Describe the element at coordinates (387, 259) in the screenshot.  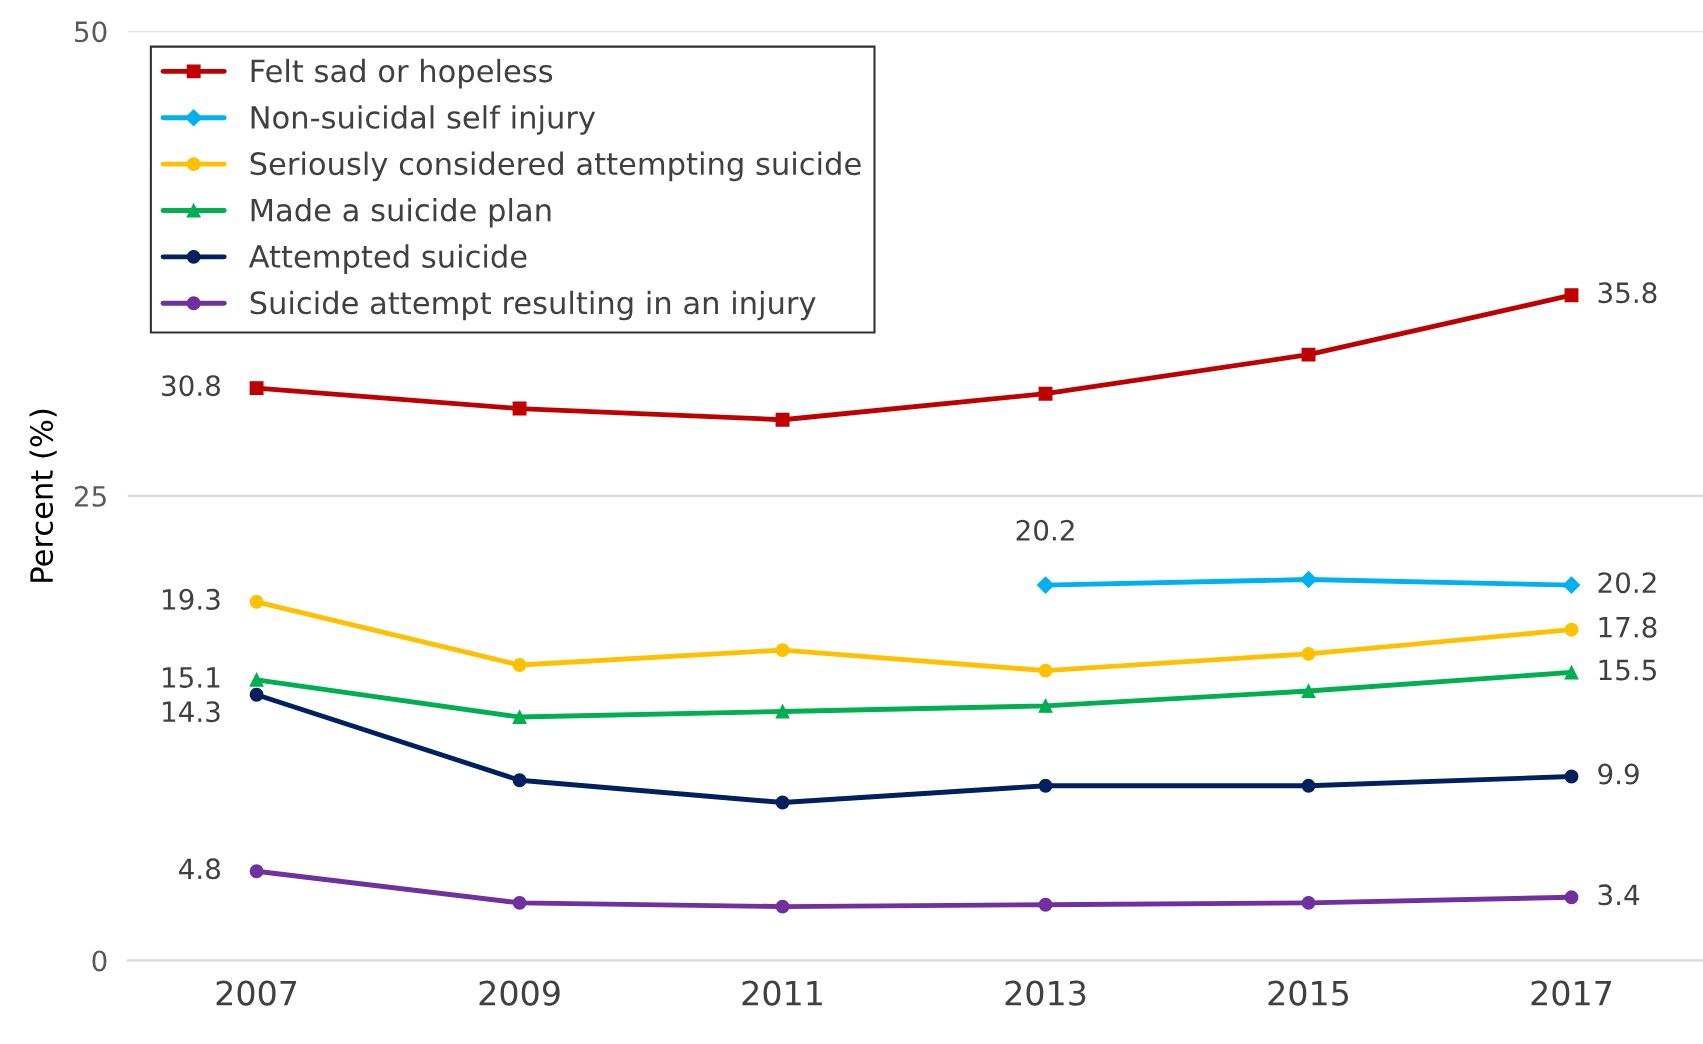
I see `legend-label: Attempted suicide` at that location.